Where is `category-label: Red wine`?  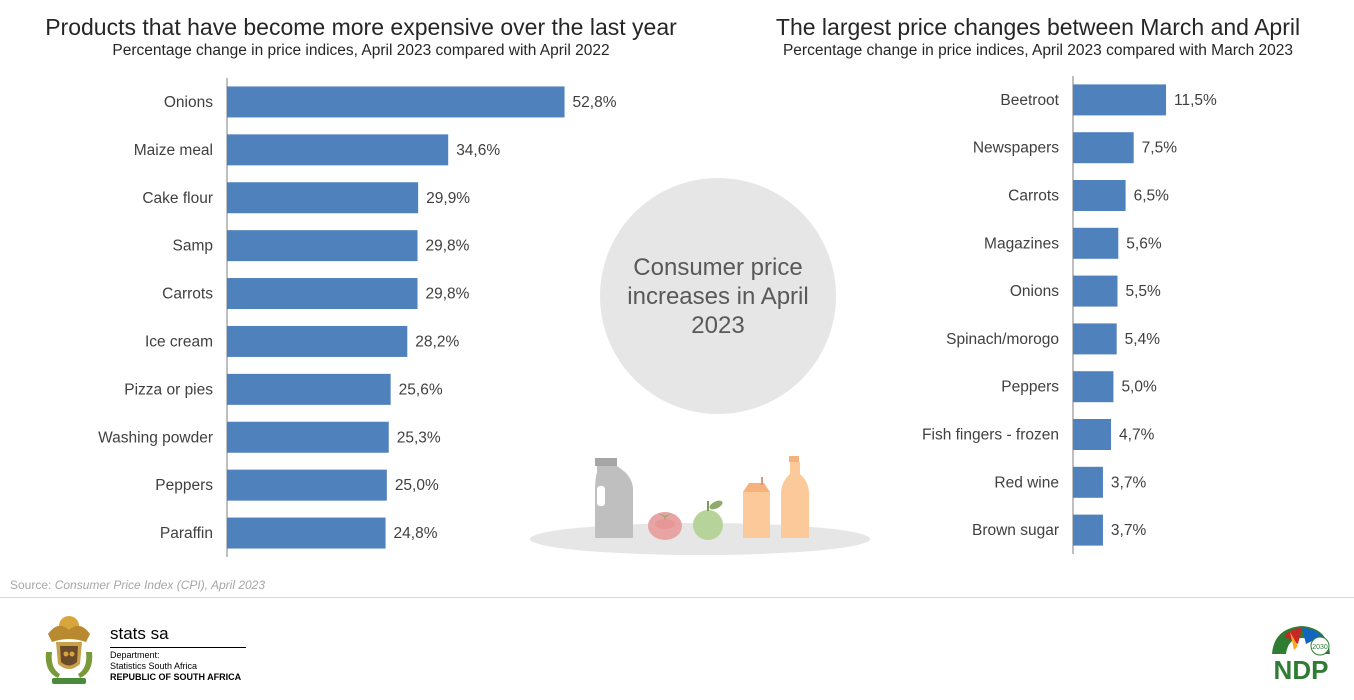 category-label: Red wine is located at coordinates (1026, 482).